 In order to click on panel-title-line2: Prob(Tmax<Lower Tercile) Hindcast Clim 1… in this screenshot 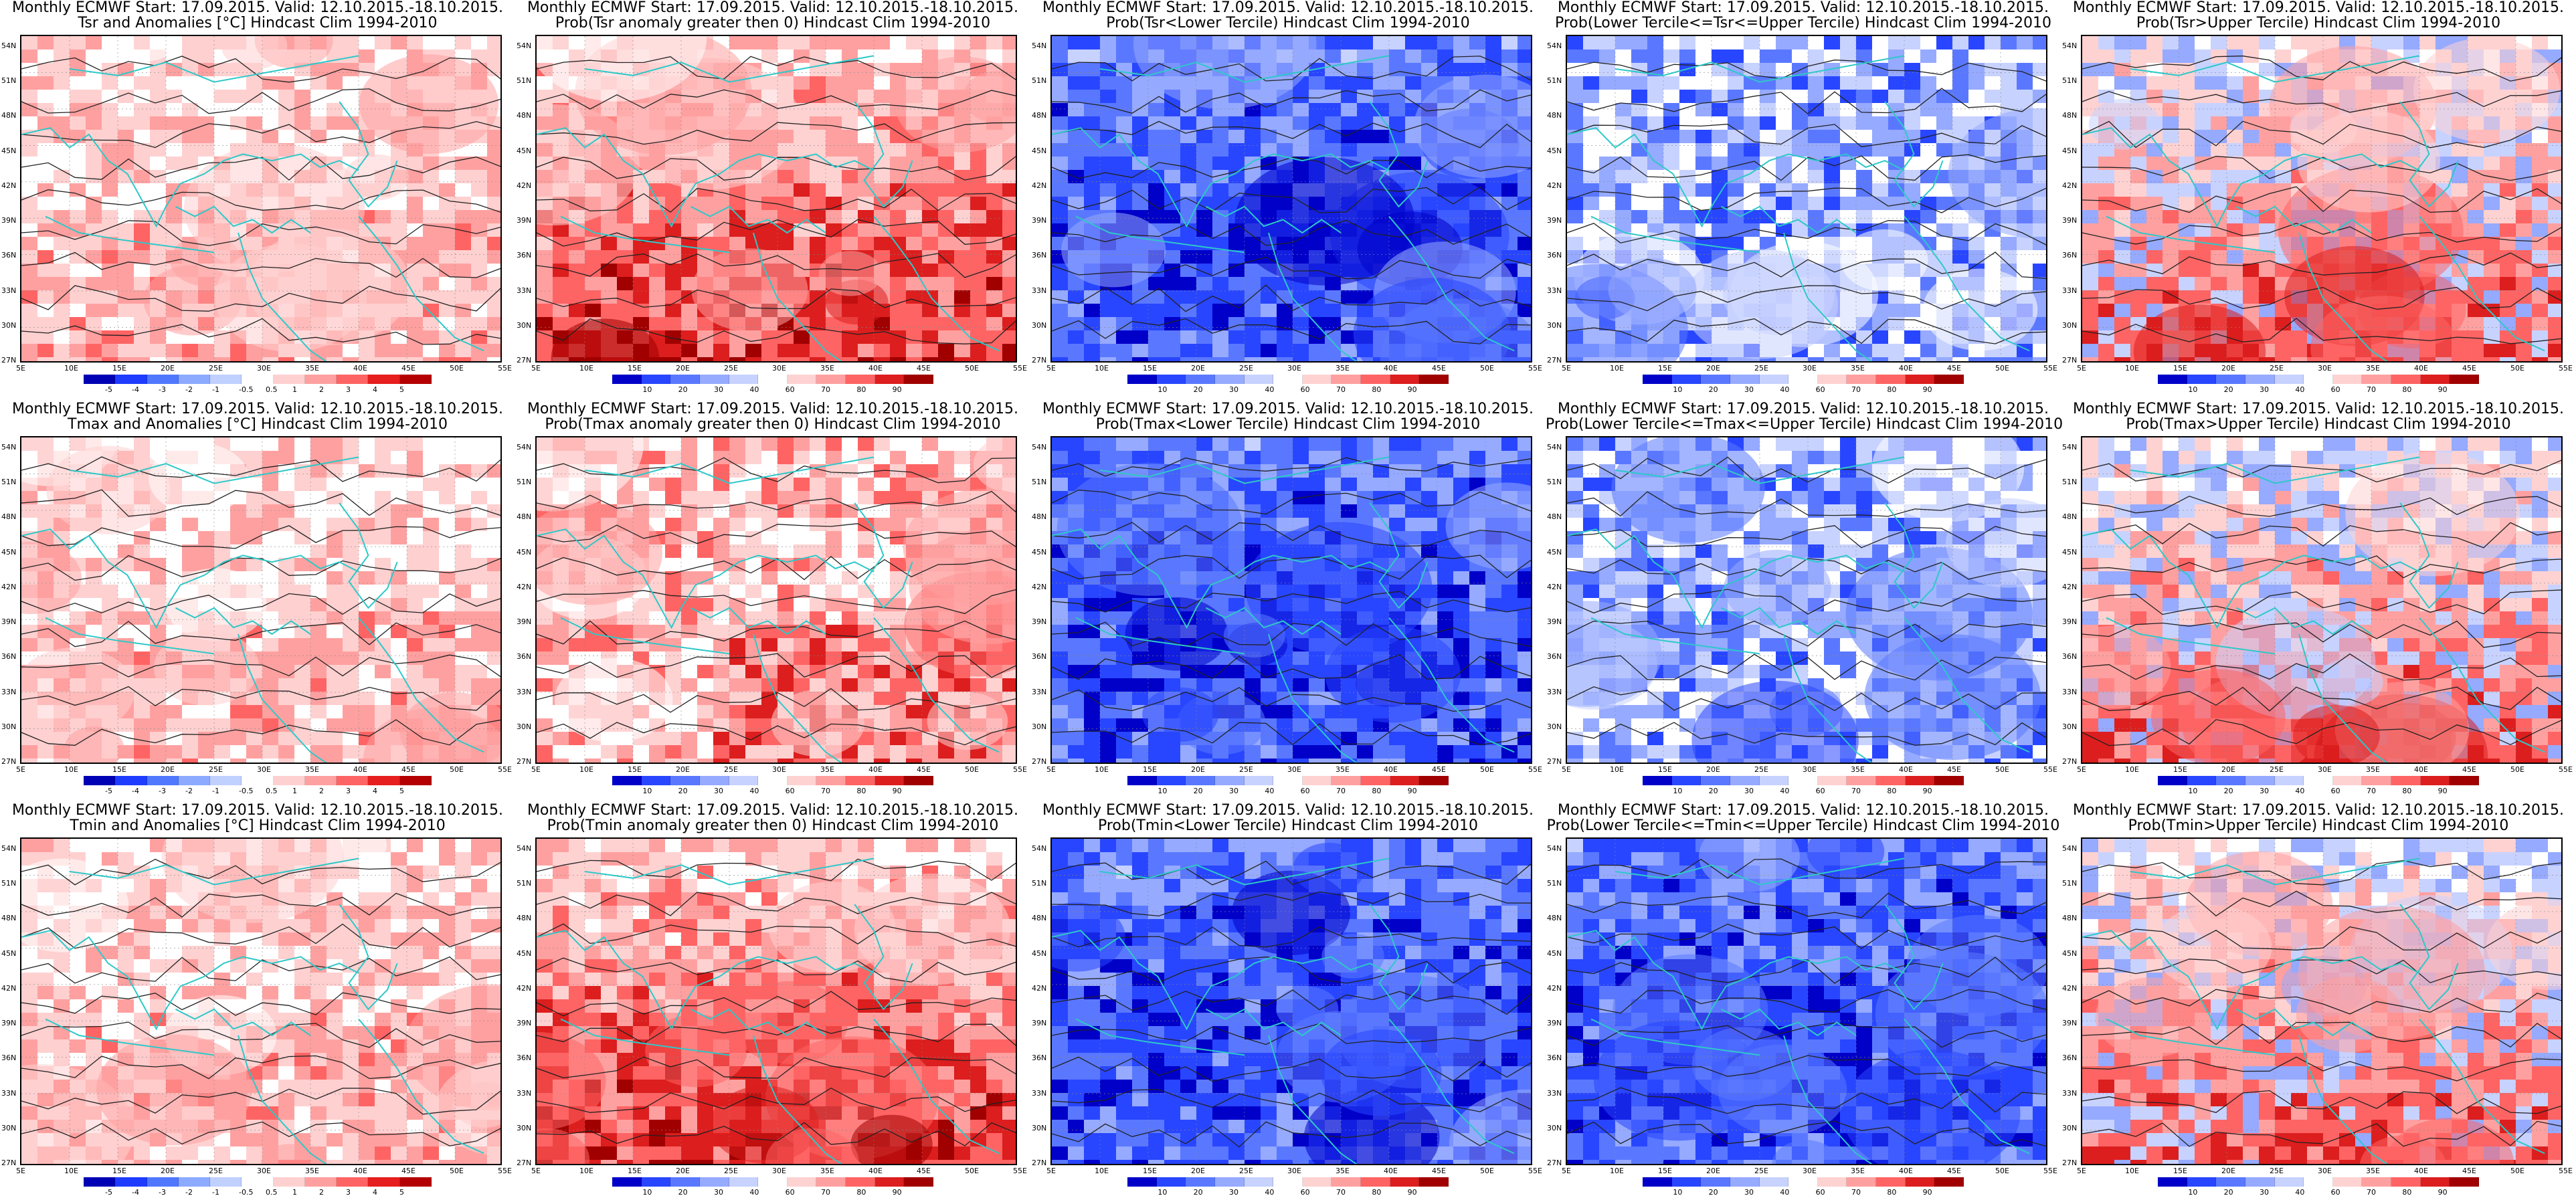, I will do `click(1288, 424)`.